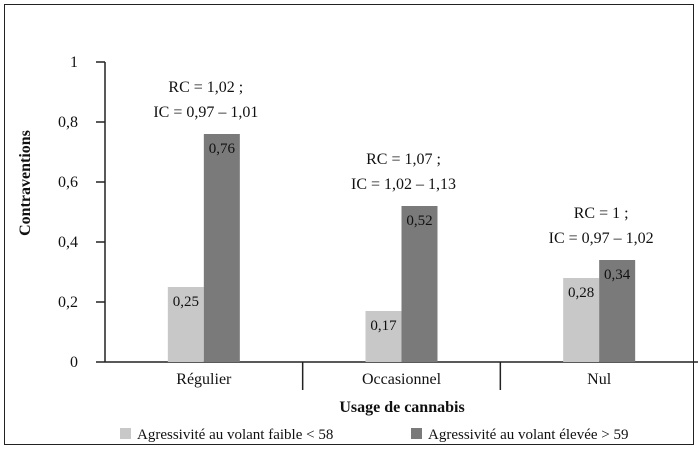  Describe the element at coordinates (125, 433) in the screenshot. I see `legend-swatch-low` at that location.